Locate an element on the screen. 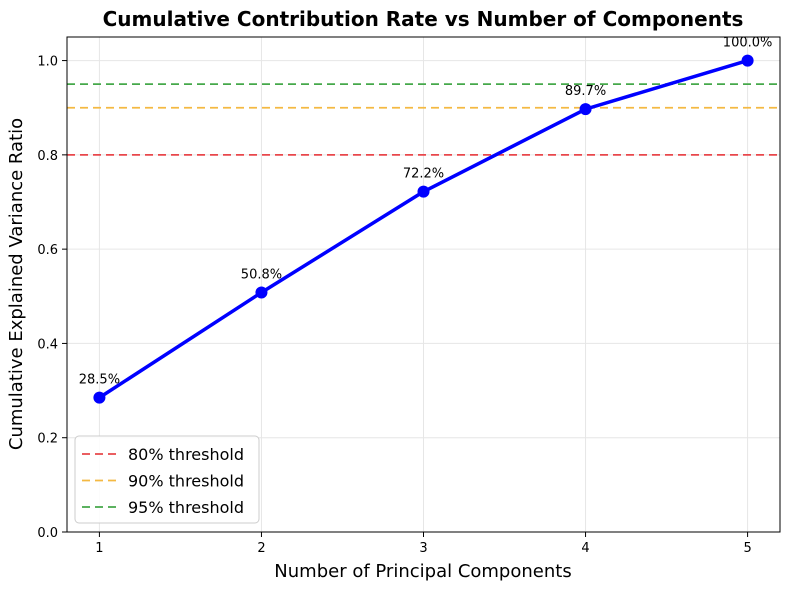 This screenshot has height=590, width=790. data-label: 50.8% is located at coordinates (261, 275).